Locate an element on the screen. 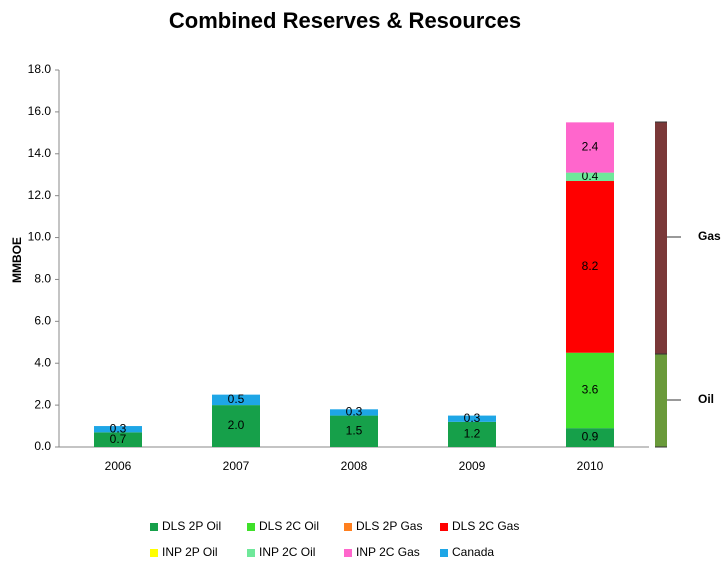 The image size is (728, 563). x-tick-label: 2010 is located at coordinates (590, 466).